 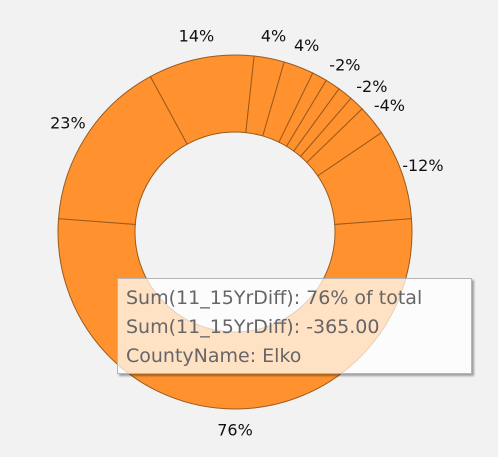 What do you see at coordinates (274, 298) in the screenshot?
I see `tooltip-line-percent: Sum(11_15YrDiff): 76% of total` at bounding box center [274, 298].